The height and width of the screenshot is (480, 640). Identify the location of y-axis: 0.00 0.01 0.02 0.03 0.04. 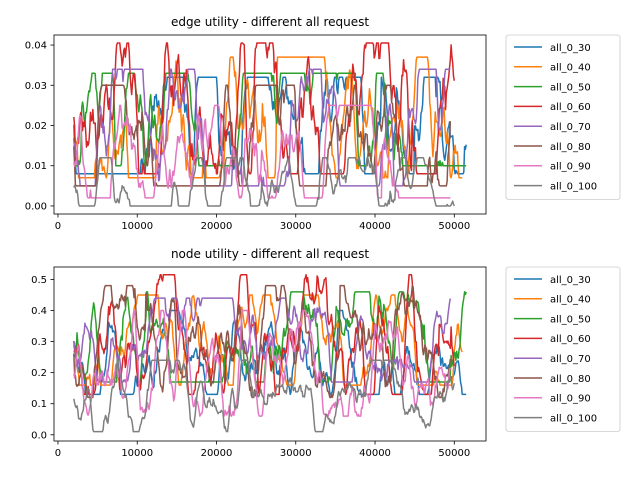
(39, 126).